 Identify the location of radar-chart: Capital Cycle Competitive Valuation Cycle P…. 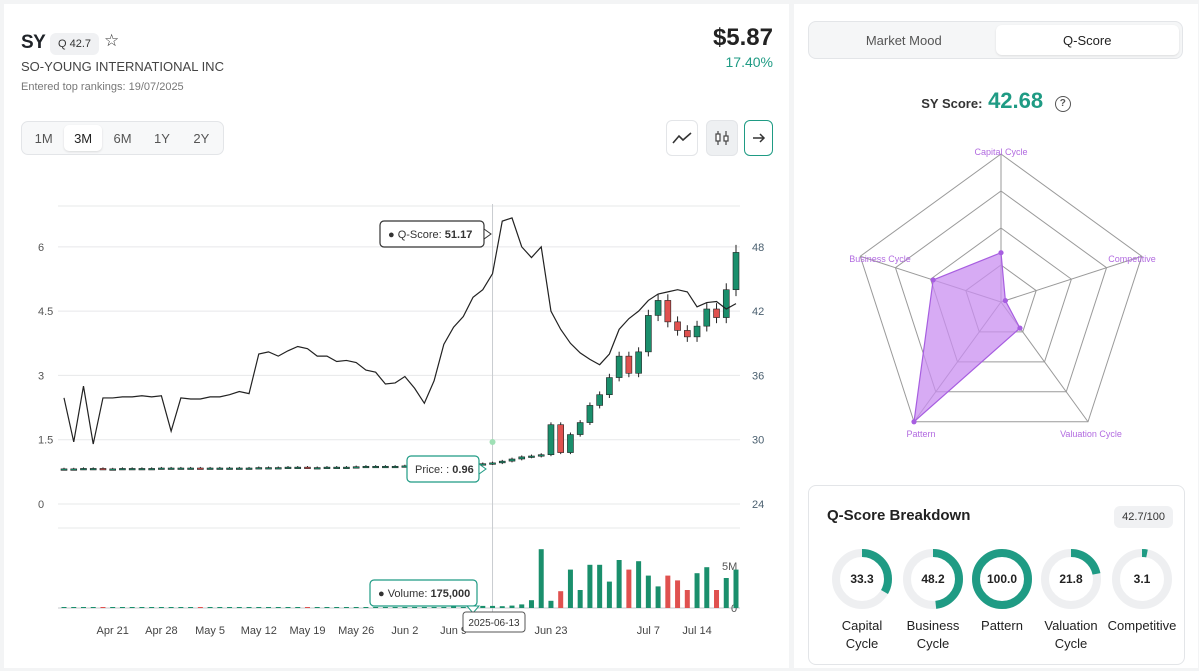
(1002, 293).